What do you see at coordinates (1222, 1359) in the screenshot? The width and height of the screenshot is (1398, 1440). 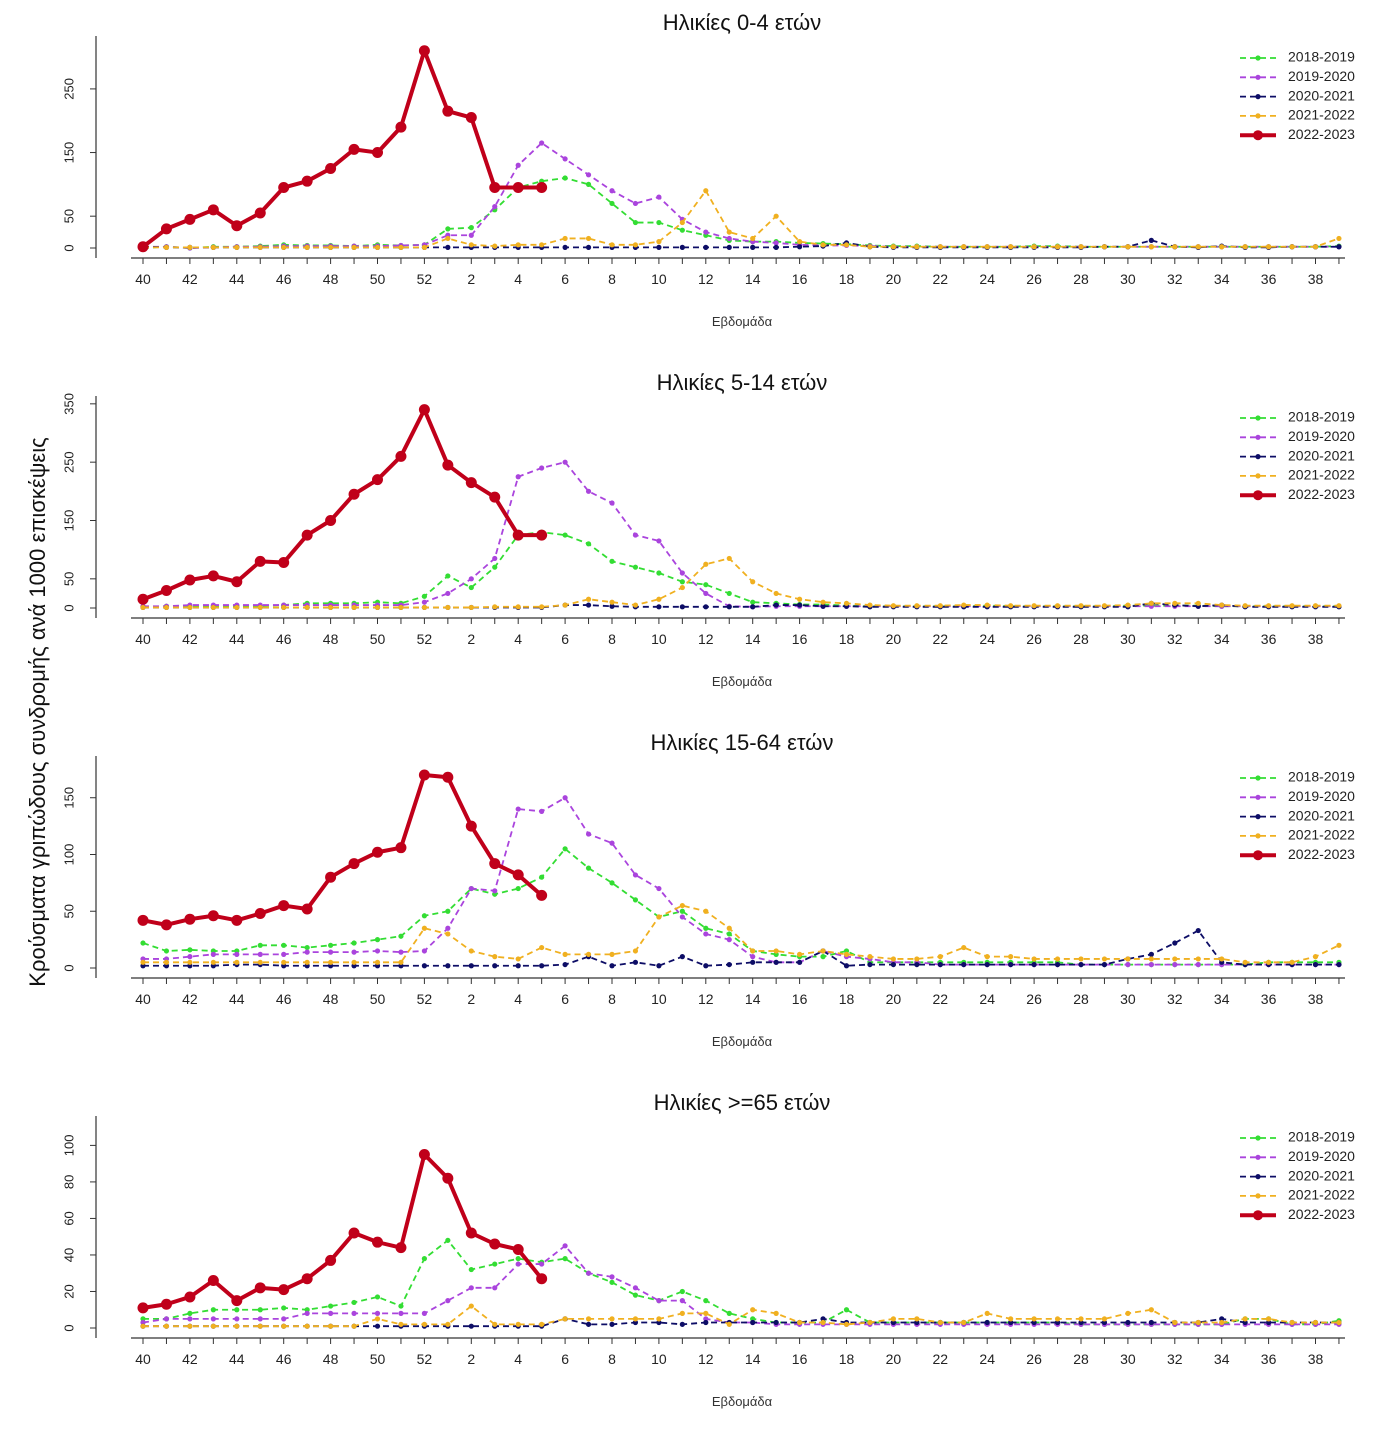 I see `x-tick-label: 34` at bounding box center [1222, 1359].